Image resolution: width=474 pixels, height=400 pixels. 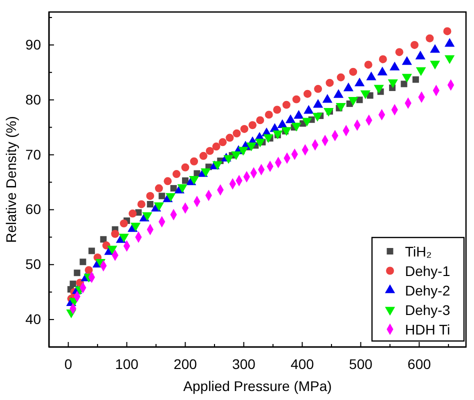 I want to click on x-axis-title: Applied Pressure (MPa), so click(x=257, y=386).